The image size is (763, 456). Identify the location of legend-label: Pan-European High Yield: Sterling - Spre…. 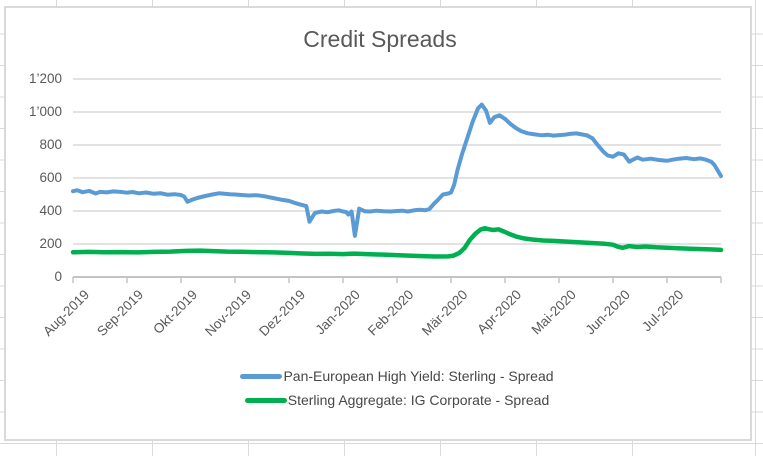
(418, 376).